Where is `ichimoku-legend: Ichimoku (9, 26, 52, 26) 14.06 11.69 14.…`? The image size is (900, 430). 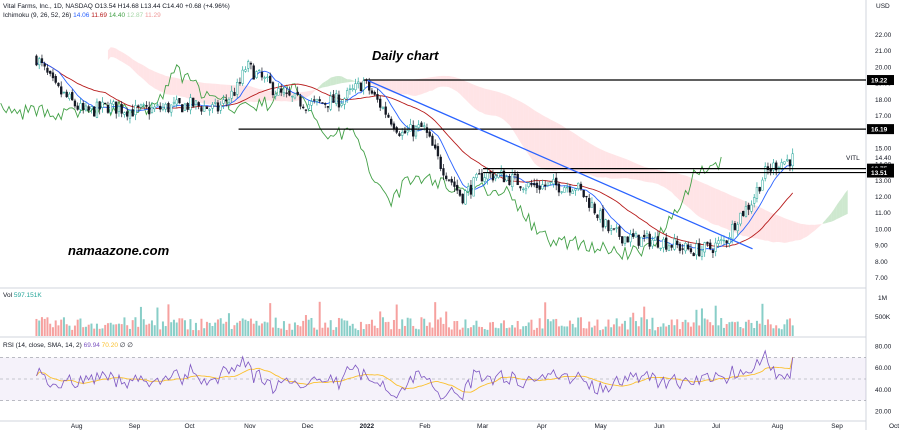
ichimoku-legend: Ichimoku (9, 26, 52, 26) 14.06 11.69 14.… is located at coordinates (82, 15).